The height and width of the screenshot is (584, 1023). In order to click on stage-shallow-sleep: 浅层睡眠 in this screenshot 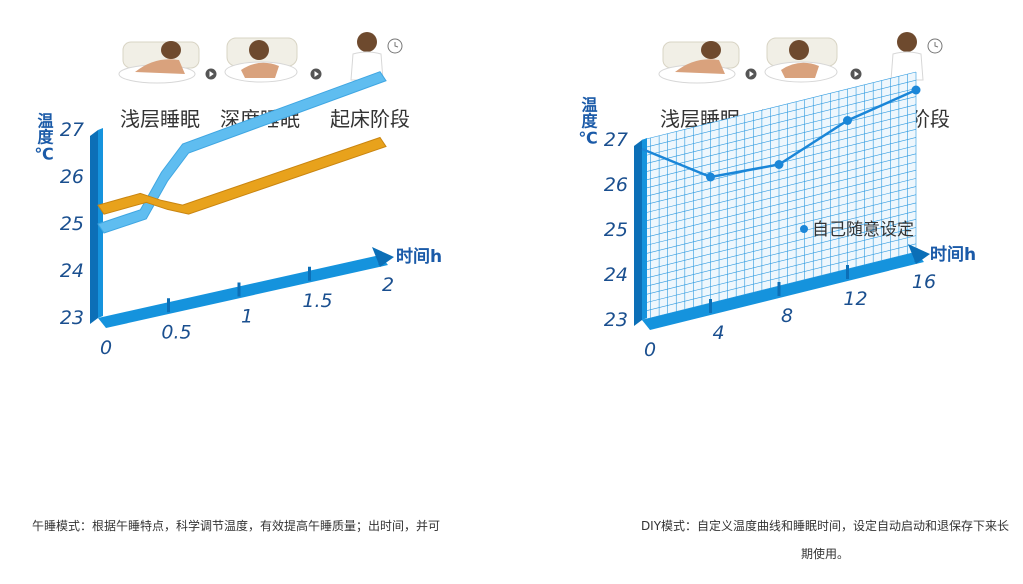, I will do `click(160, 81)`.